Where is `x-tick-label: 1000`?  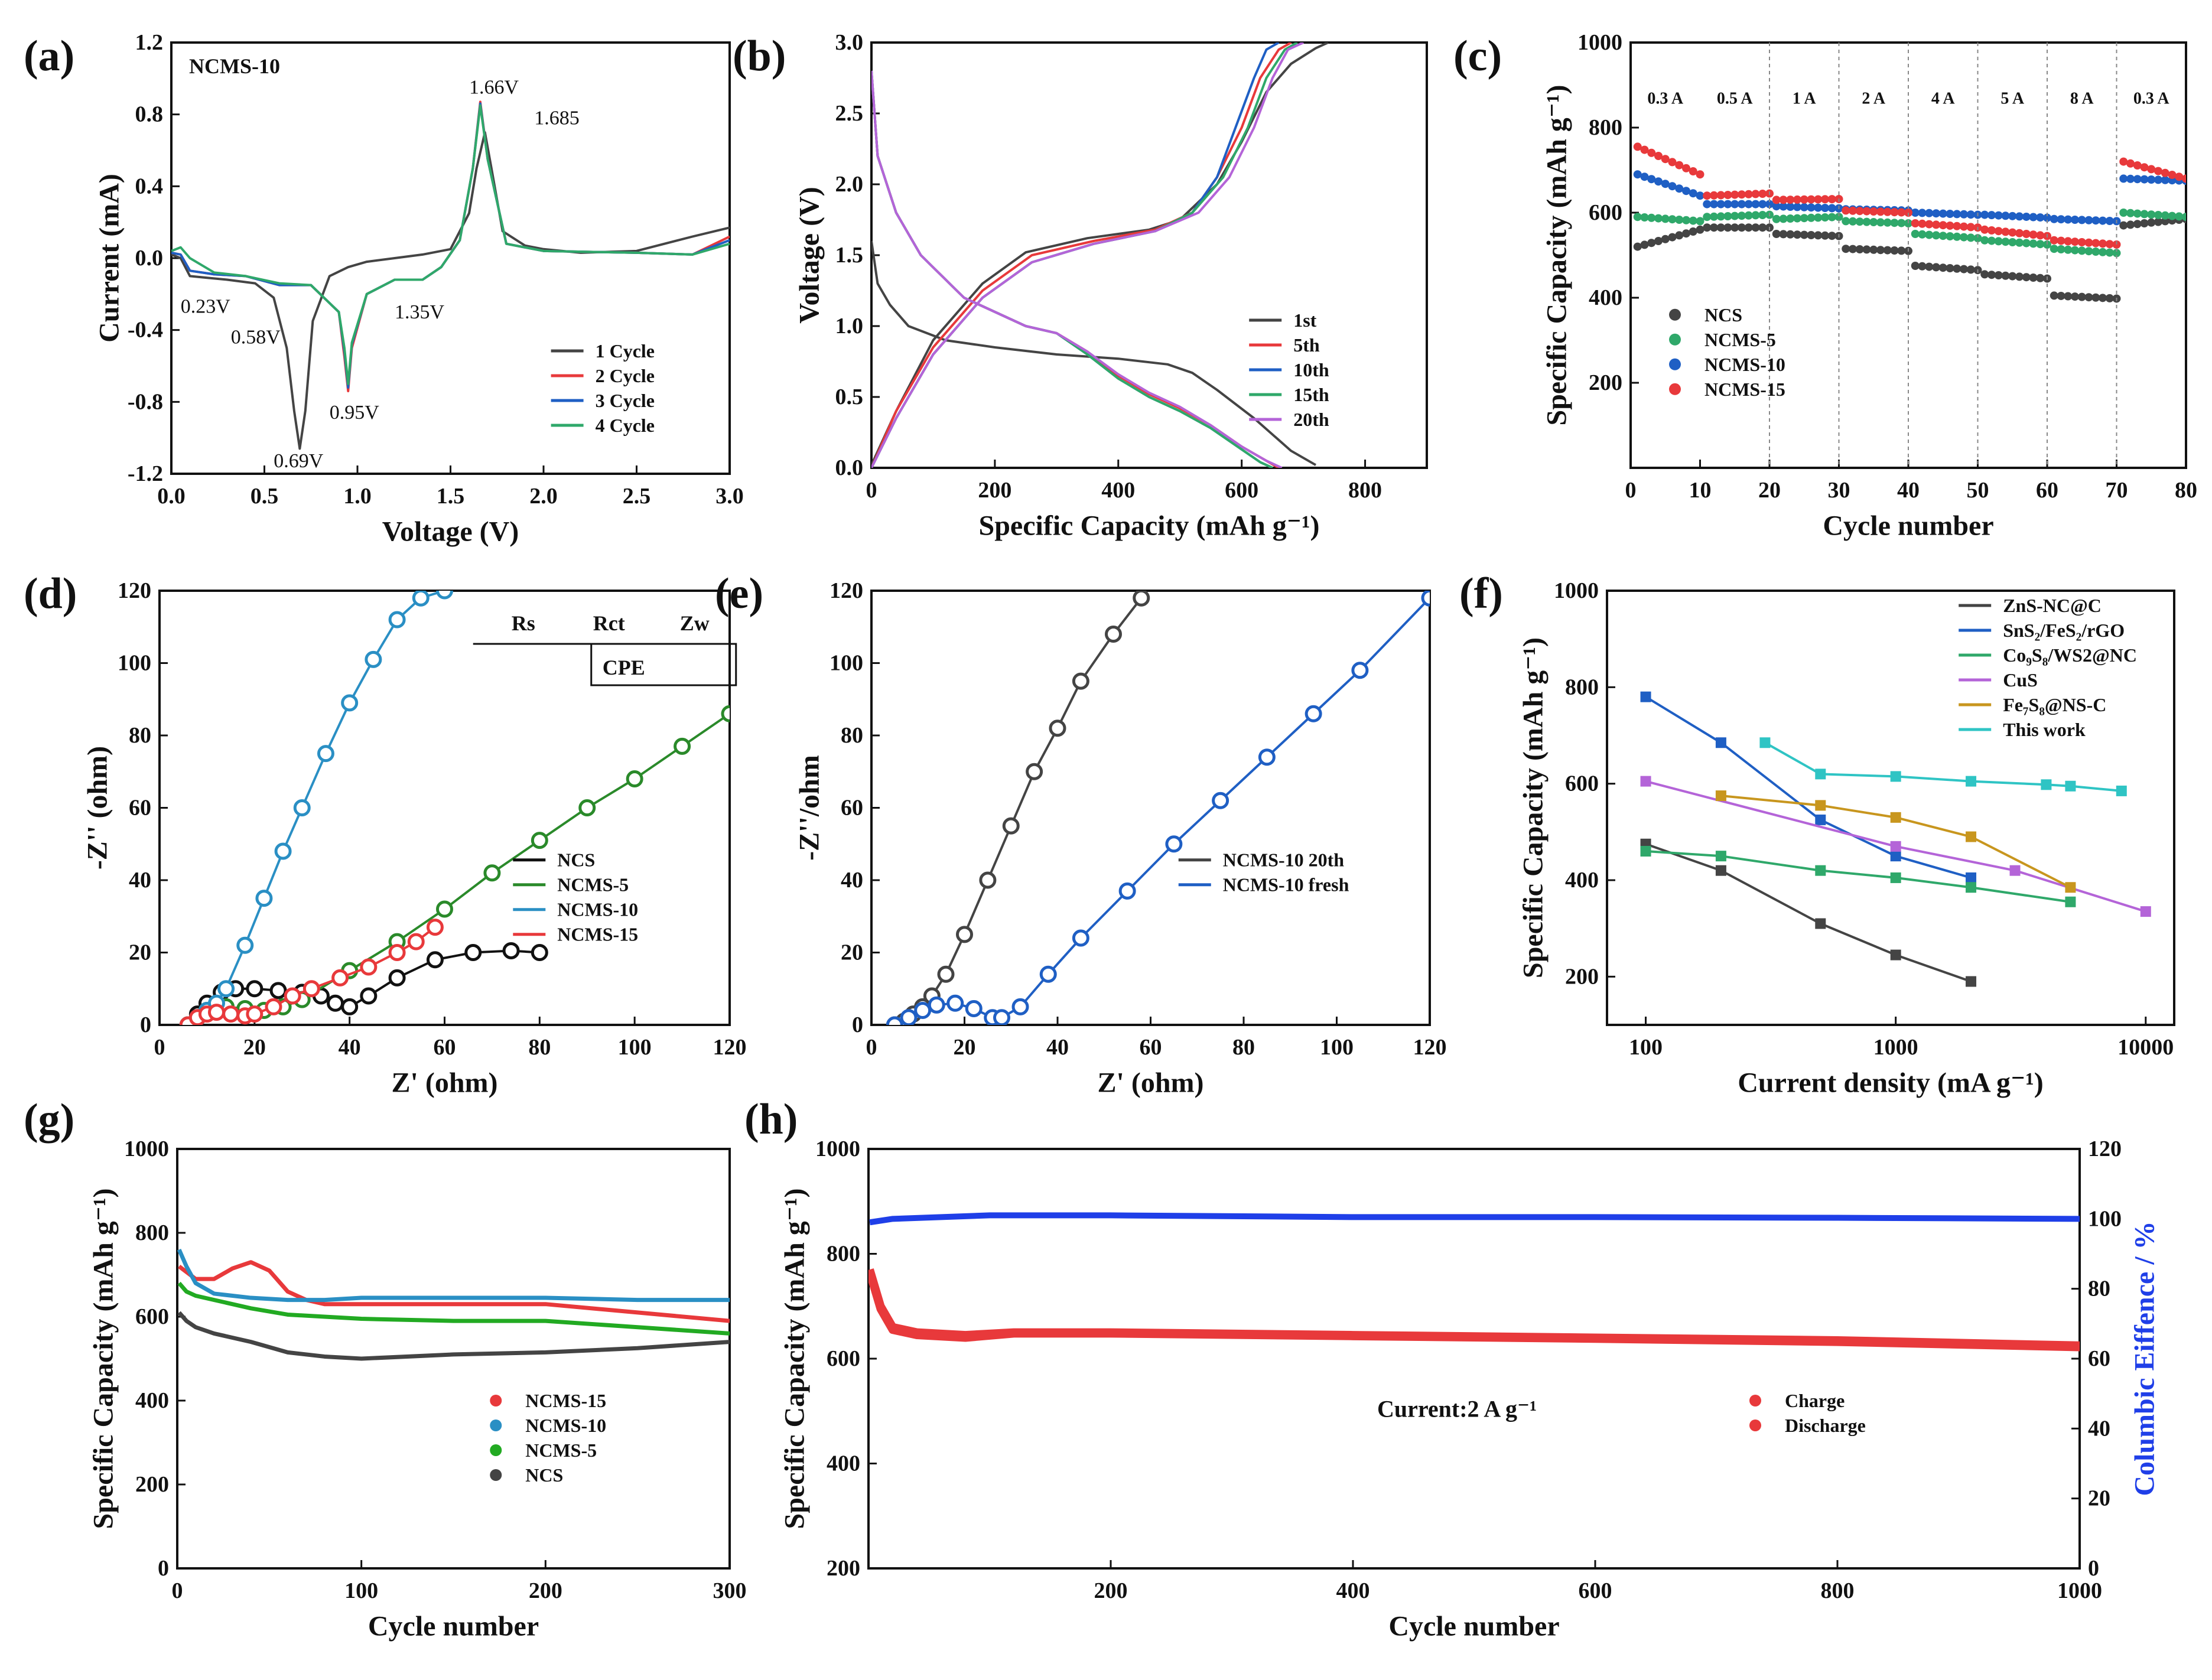
x-tick-label: 1000 is located at coordinates (1895, 1047).